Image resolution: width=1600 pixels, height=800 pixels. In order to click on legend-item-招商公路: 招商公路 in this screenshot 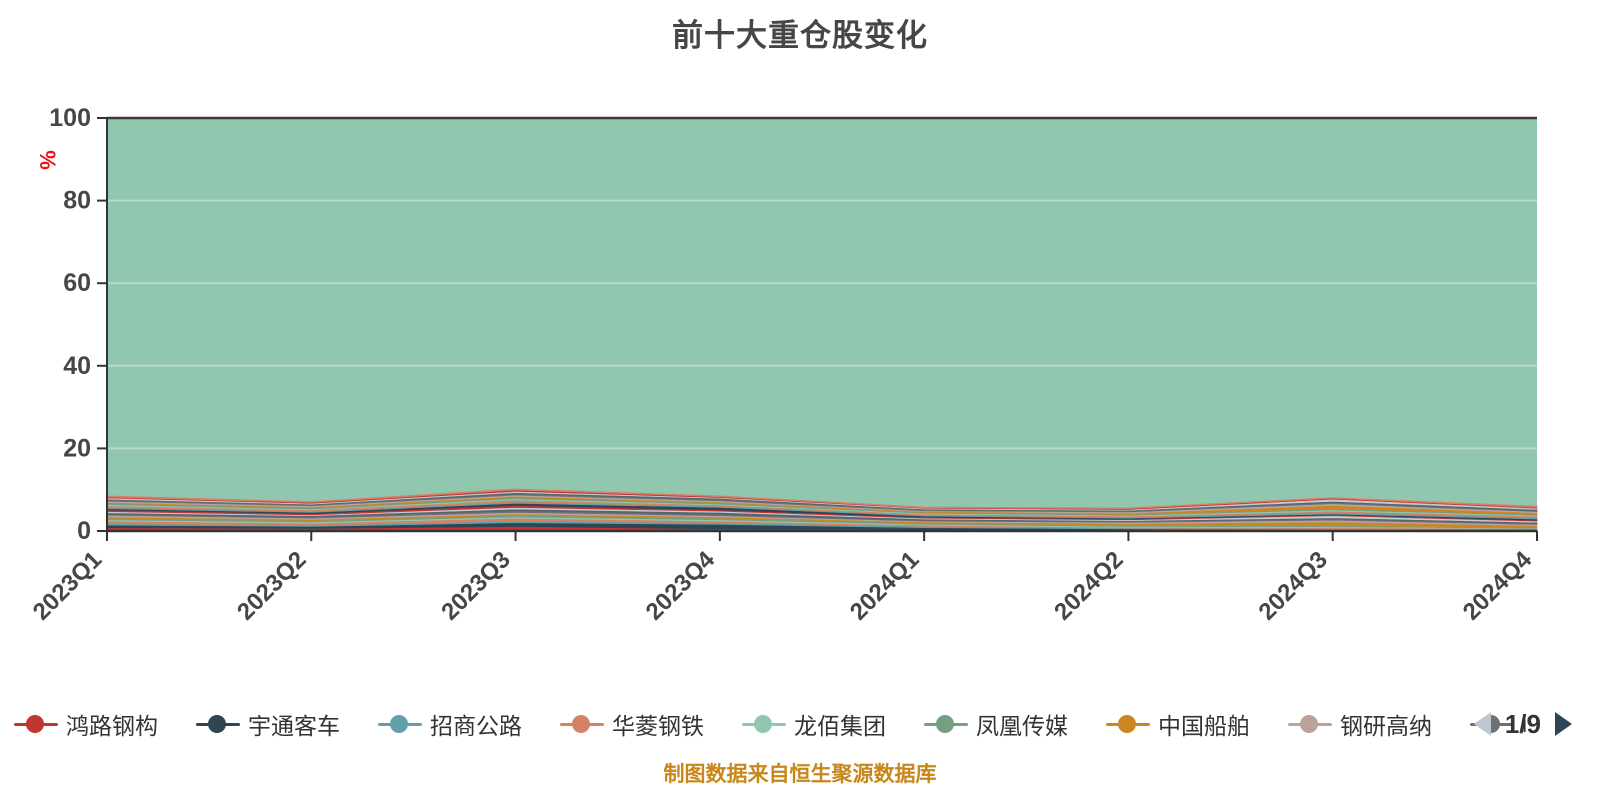, I will do `click(450, 724)`.